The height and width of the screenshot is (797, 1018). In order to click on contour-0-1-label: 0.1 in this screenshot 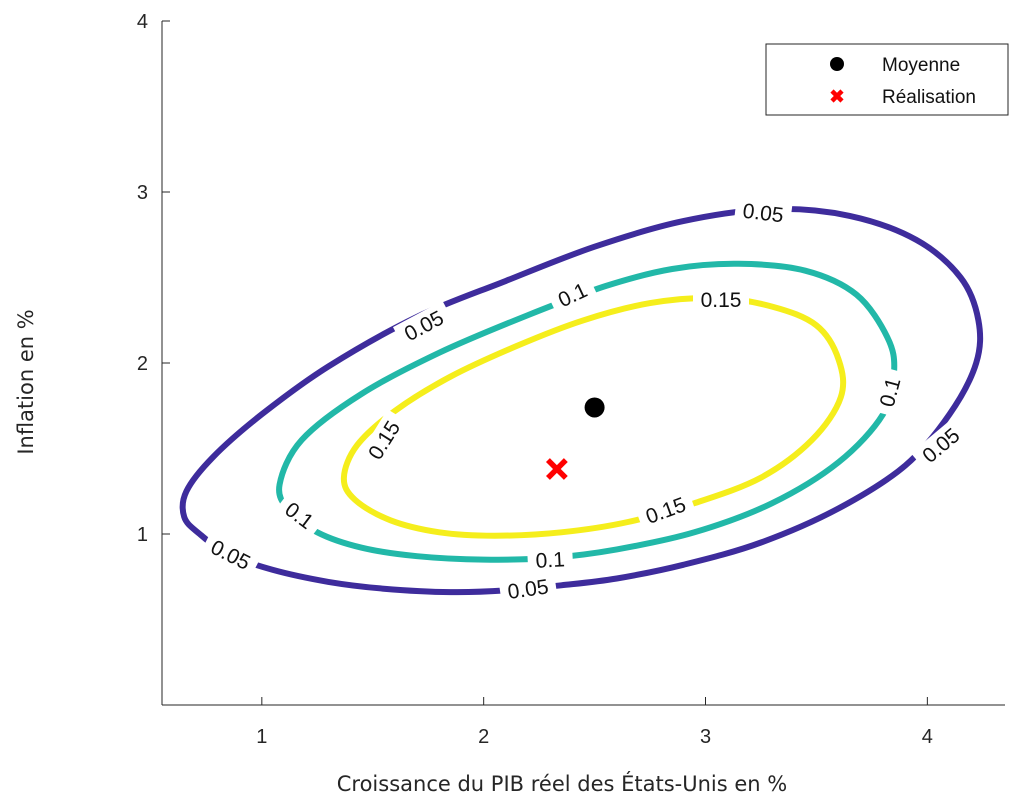, I will do `click(550, 560)`.